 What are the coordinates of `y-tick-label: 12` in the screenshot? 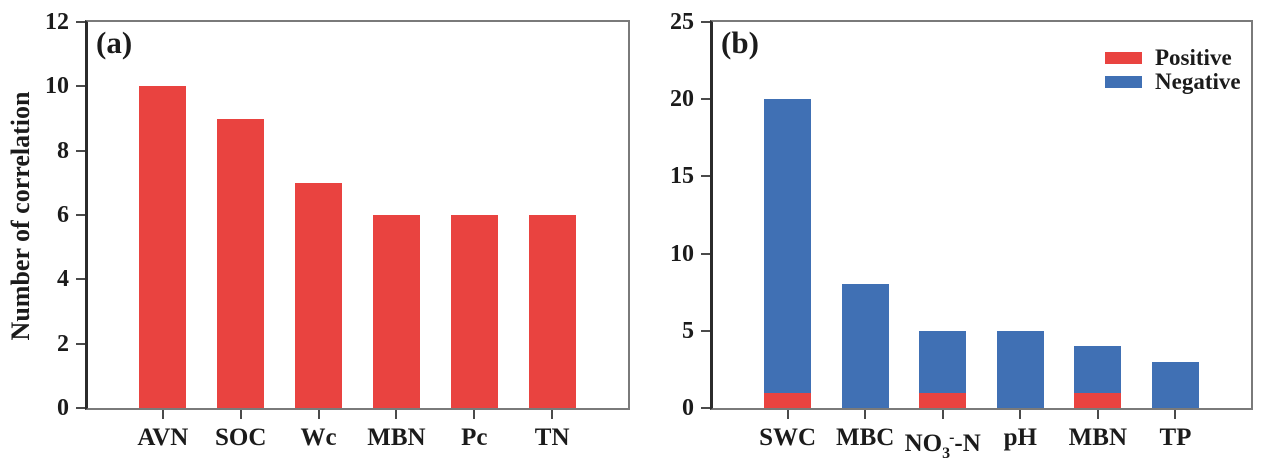 It's located at (57, 22).